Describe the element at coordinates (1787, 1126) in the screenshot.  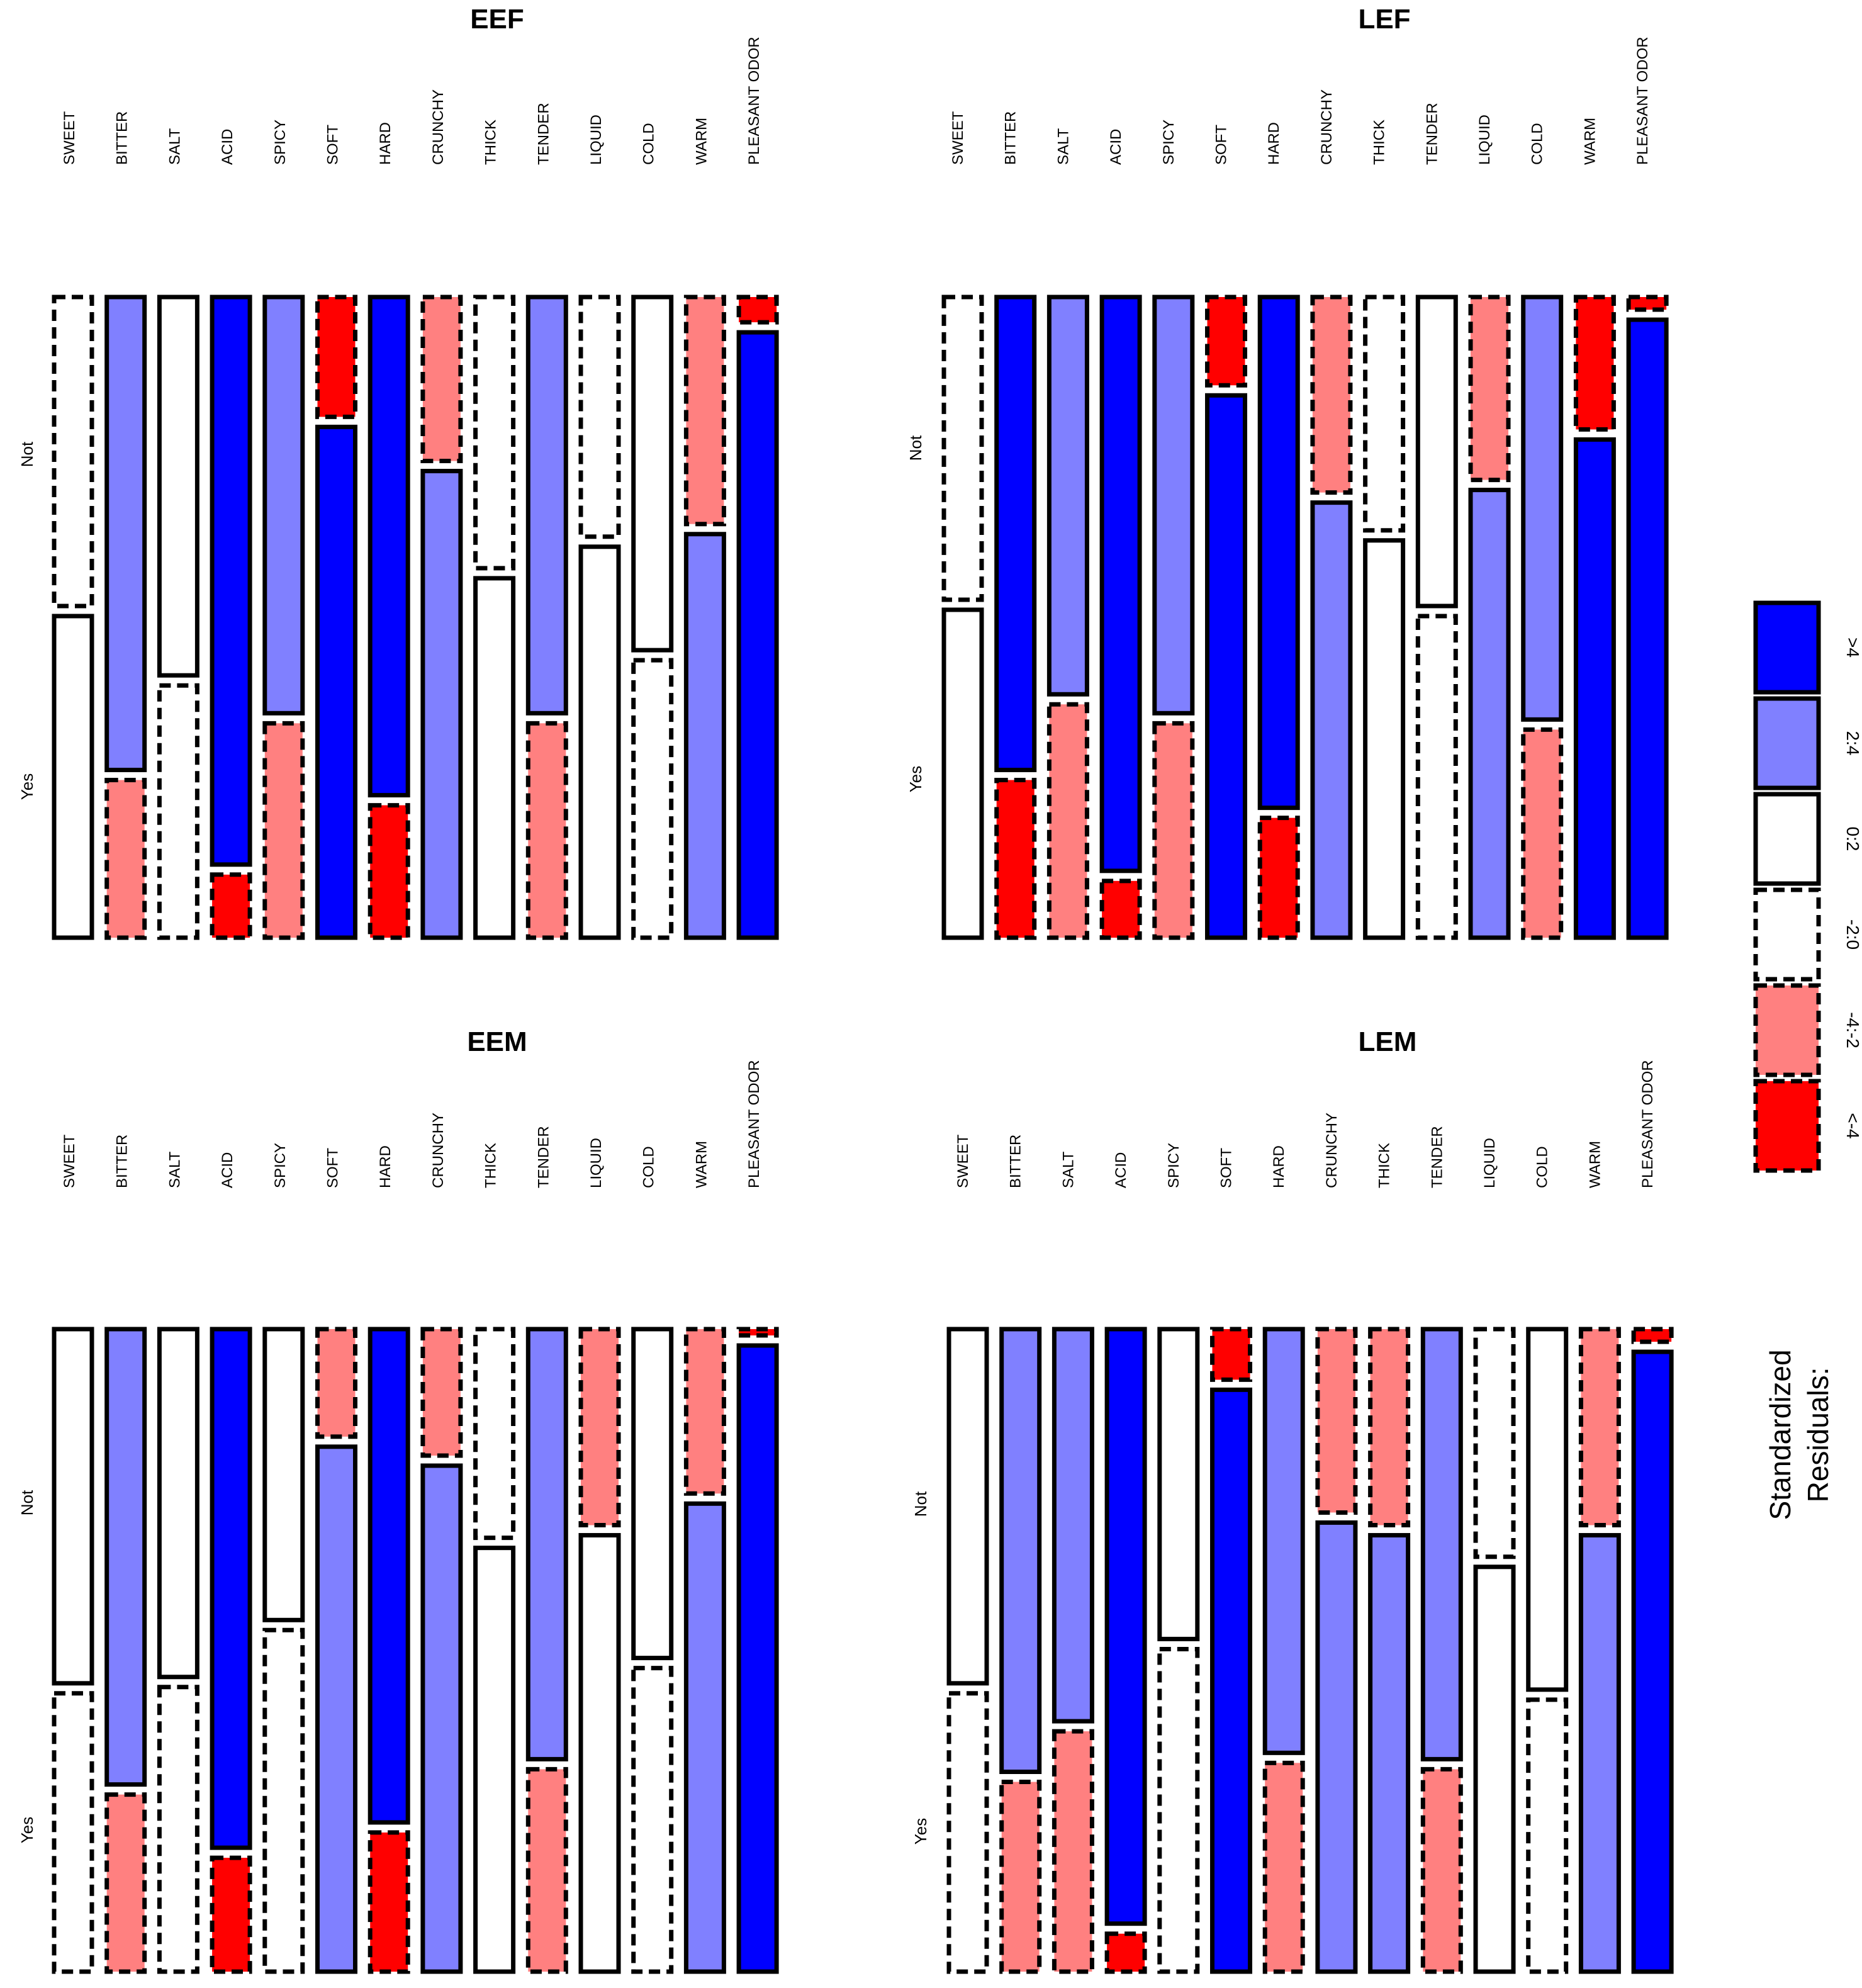
I see `legend-swatch-ltm4` at that location.